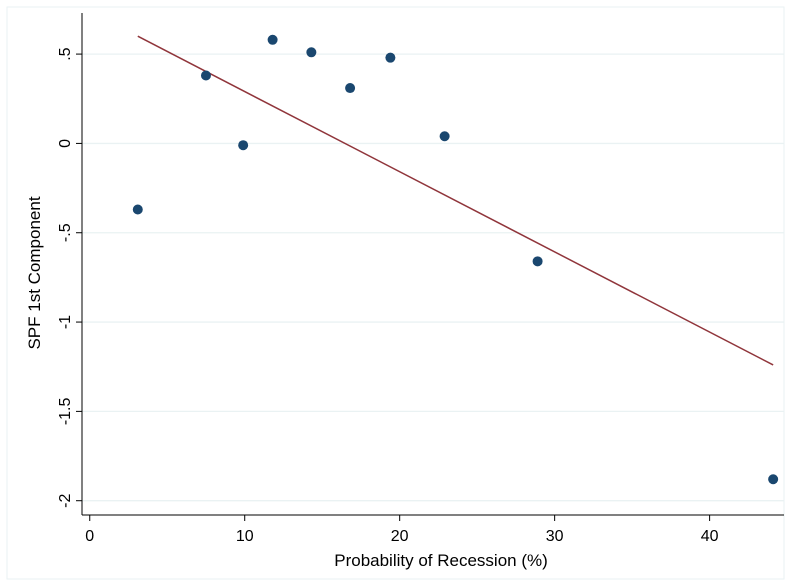  What do you see at coordinates (69, 277) in the screenshot?
I see `y-axis-ticks: .5 0 -.5 -1 -1.5 -2` at bounding box center [69, 277].